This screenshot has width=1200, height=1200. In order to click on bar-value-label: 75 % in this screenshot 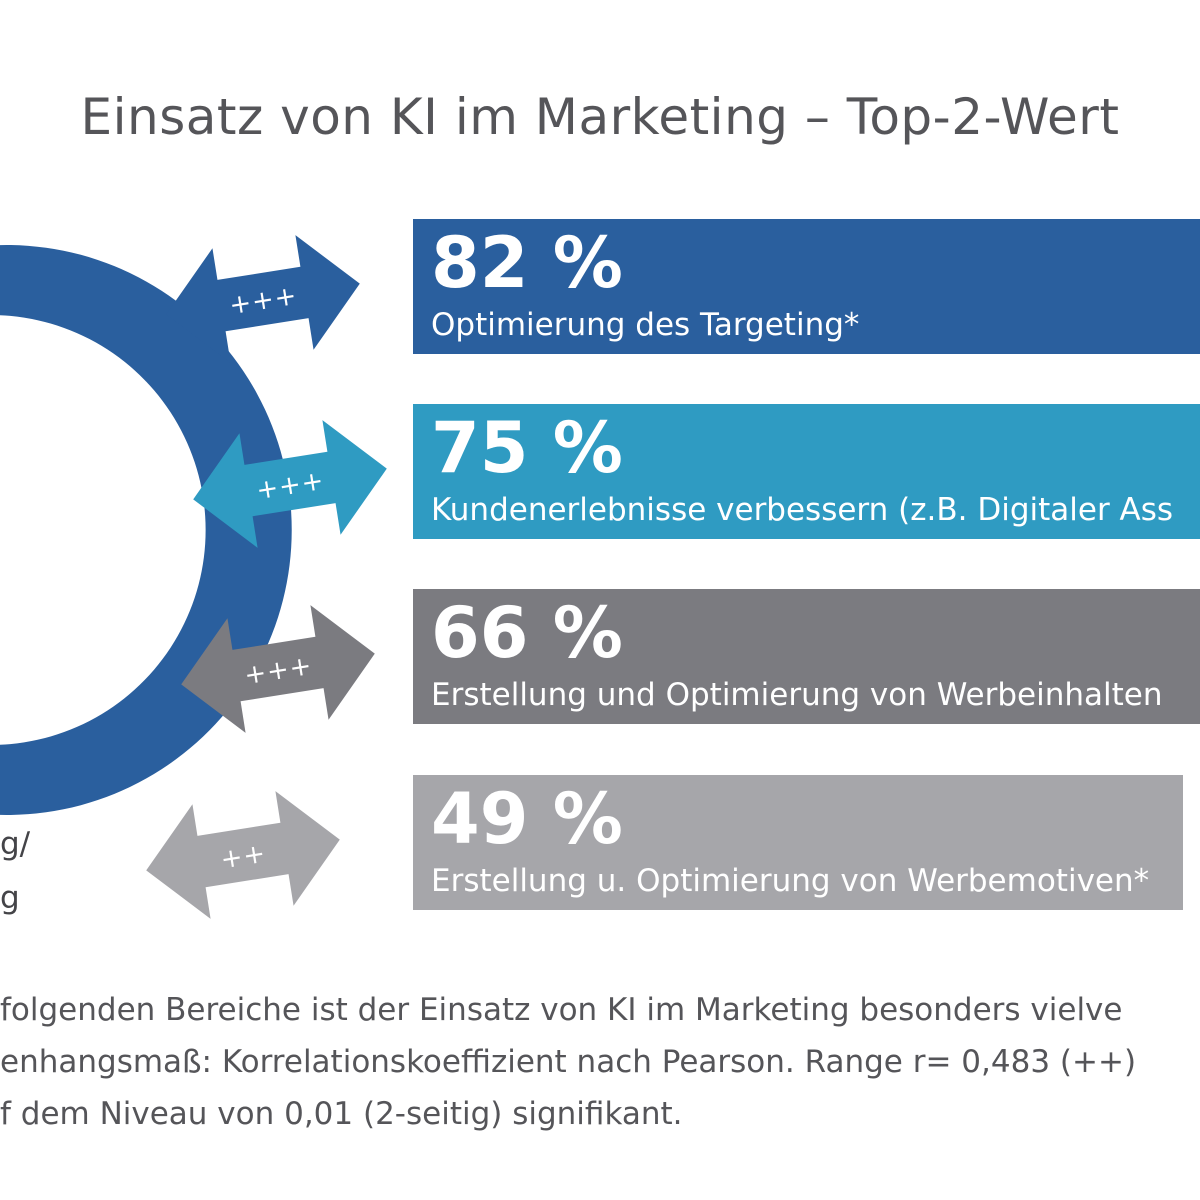, I will do `click(527, 448)`.